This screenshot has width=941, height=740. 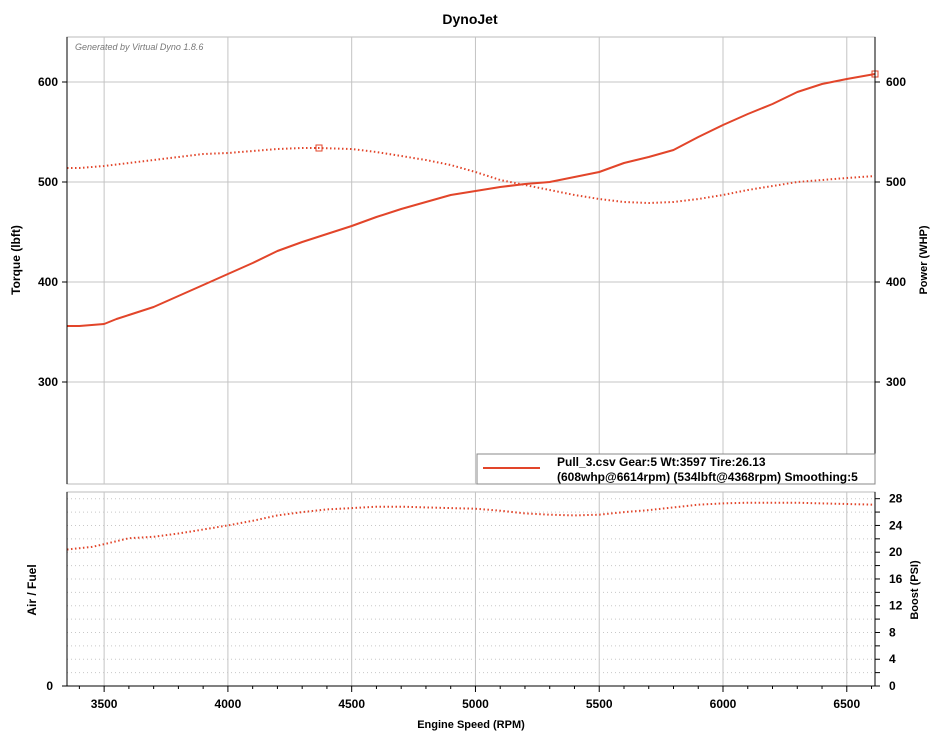 I want to click on torque-tick-label-400: 400, so click(x=48, y=282).